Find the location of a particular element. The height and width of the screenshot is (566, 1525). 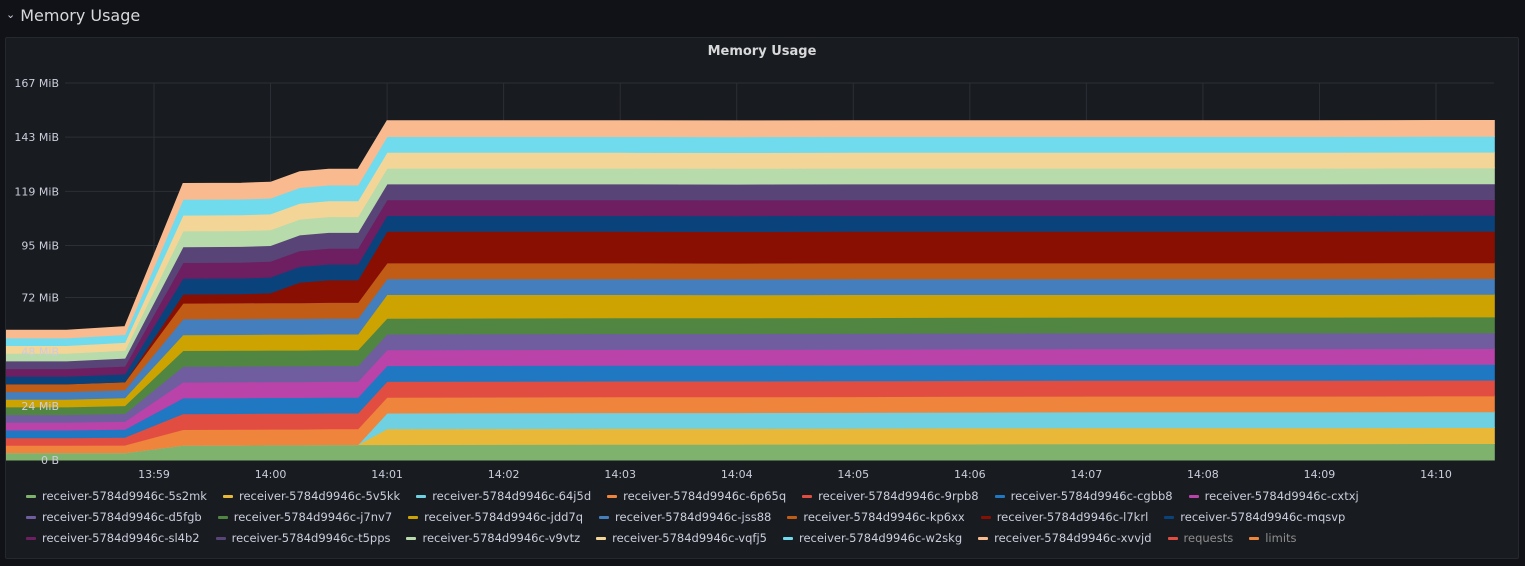

legend-item: receiver-5784d9946c-jss88 is located at coordinates (685, 517).